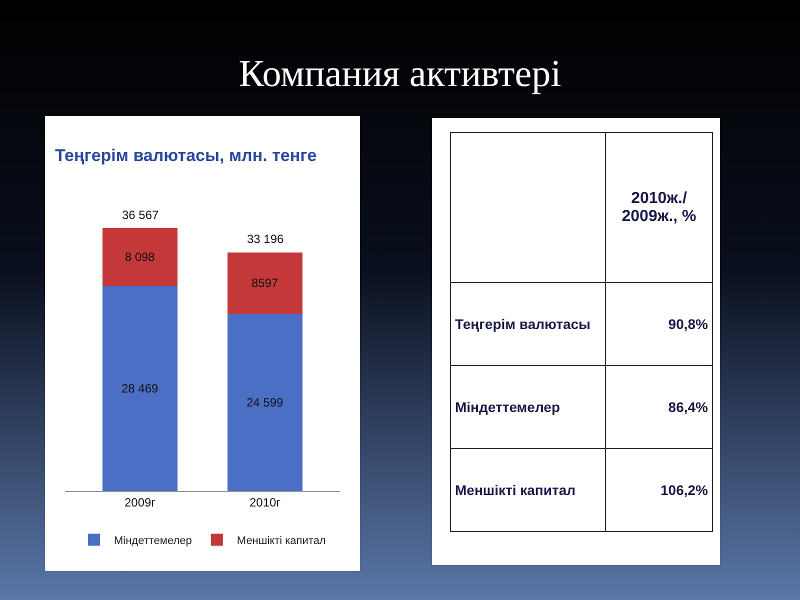  What do you see at coordinates (659, 207) in the screenshot?
I see `text: 2010ж./ 2009ж., %` at bounding box center [659, 207].